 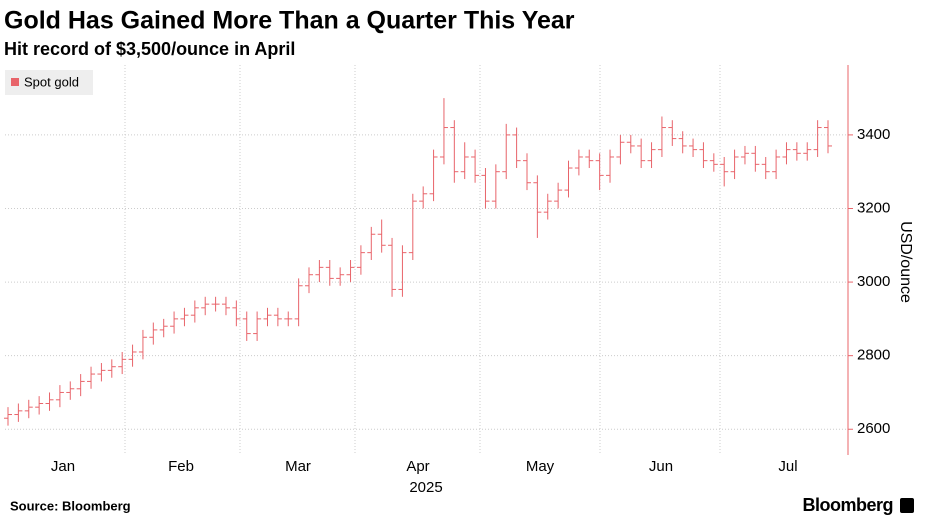 What do you see at coordinates (661, 466) in the screenshot?
I see `x-tick-label: Jun` at bounding box center [661, 466].